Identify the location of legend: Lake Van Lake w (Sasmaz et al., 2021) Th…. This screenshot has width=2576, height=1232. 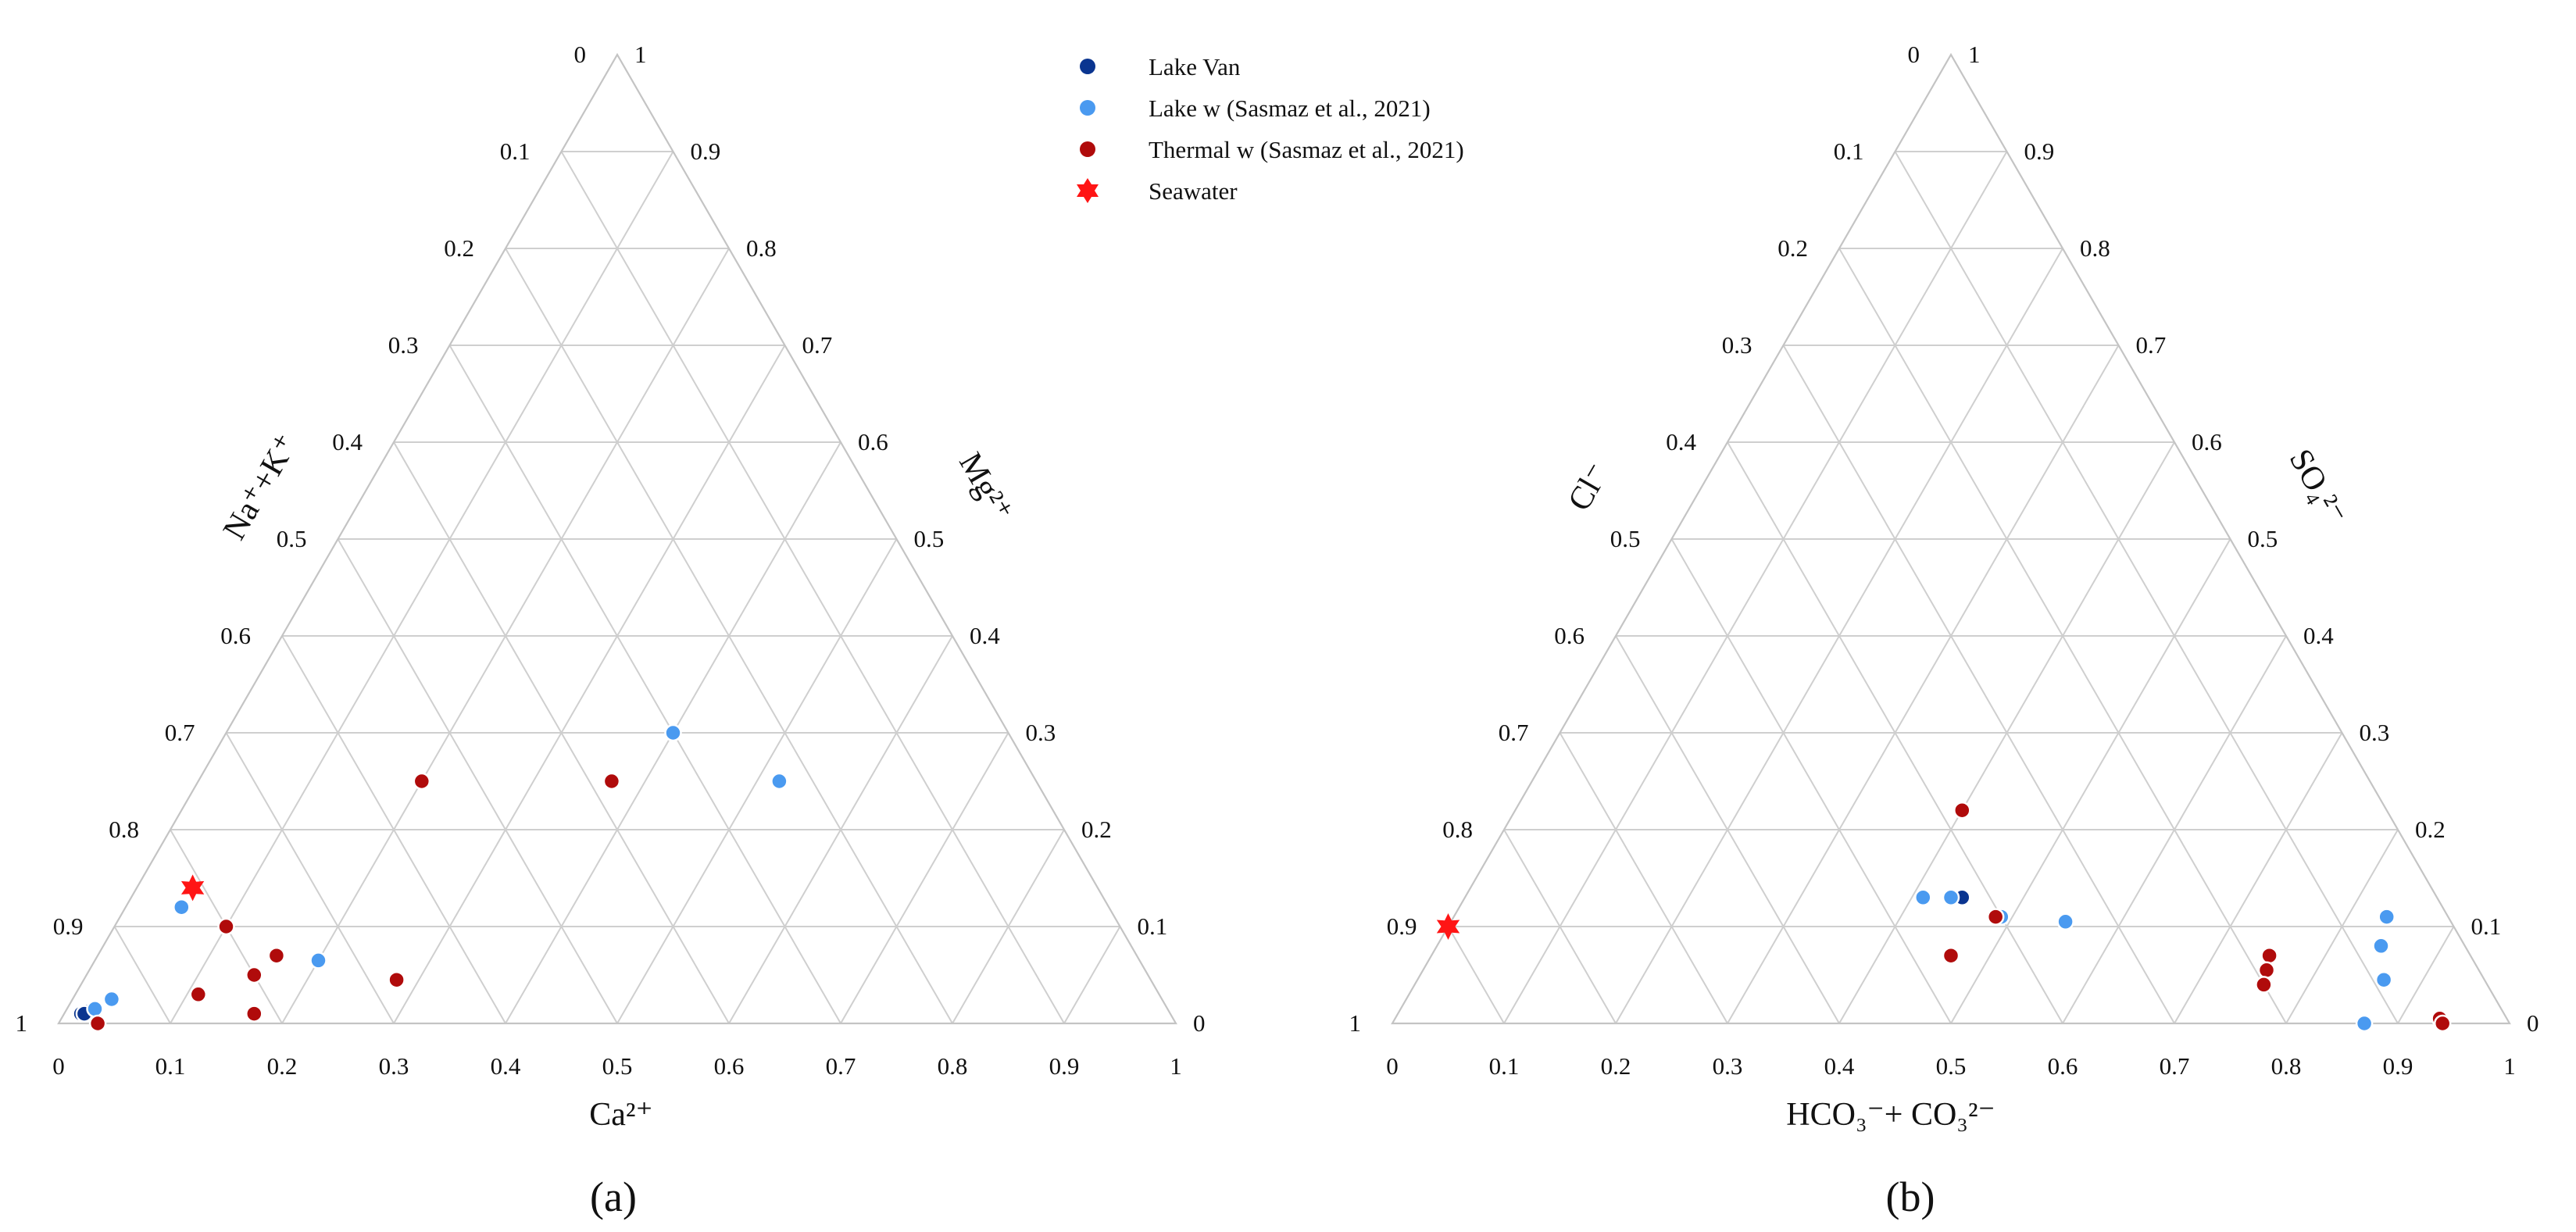
(1271, 129).